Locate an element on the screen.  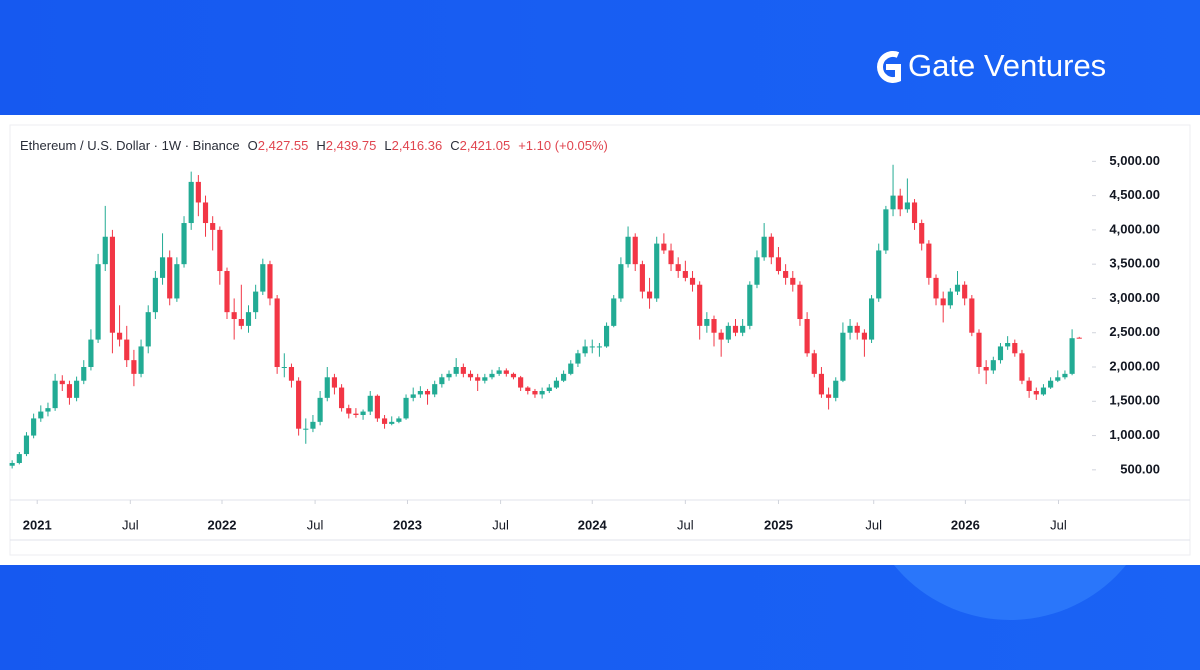
low-value: 2,416.36 is located at coordinates (417, 145).